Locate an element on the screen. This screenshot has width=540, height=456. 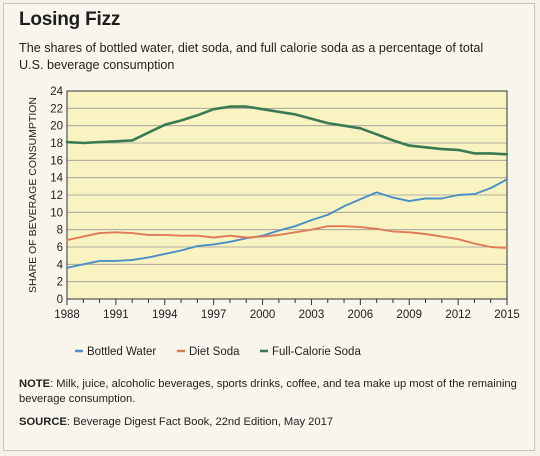
legend-item-bottled-water: Bottled Water is located at coordinates (115, 352).